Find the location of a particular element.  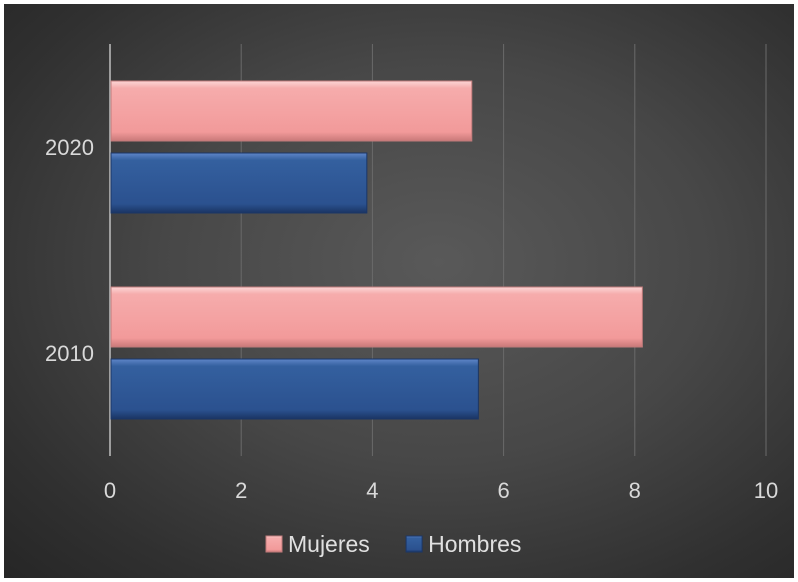

legend-label-hombres: Hombres is located at coordinates (474, 544).